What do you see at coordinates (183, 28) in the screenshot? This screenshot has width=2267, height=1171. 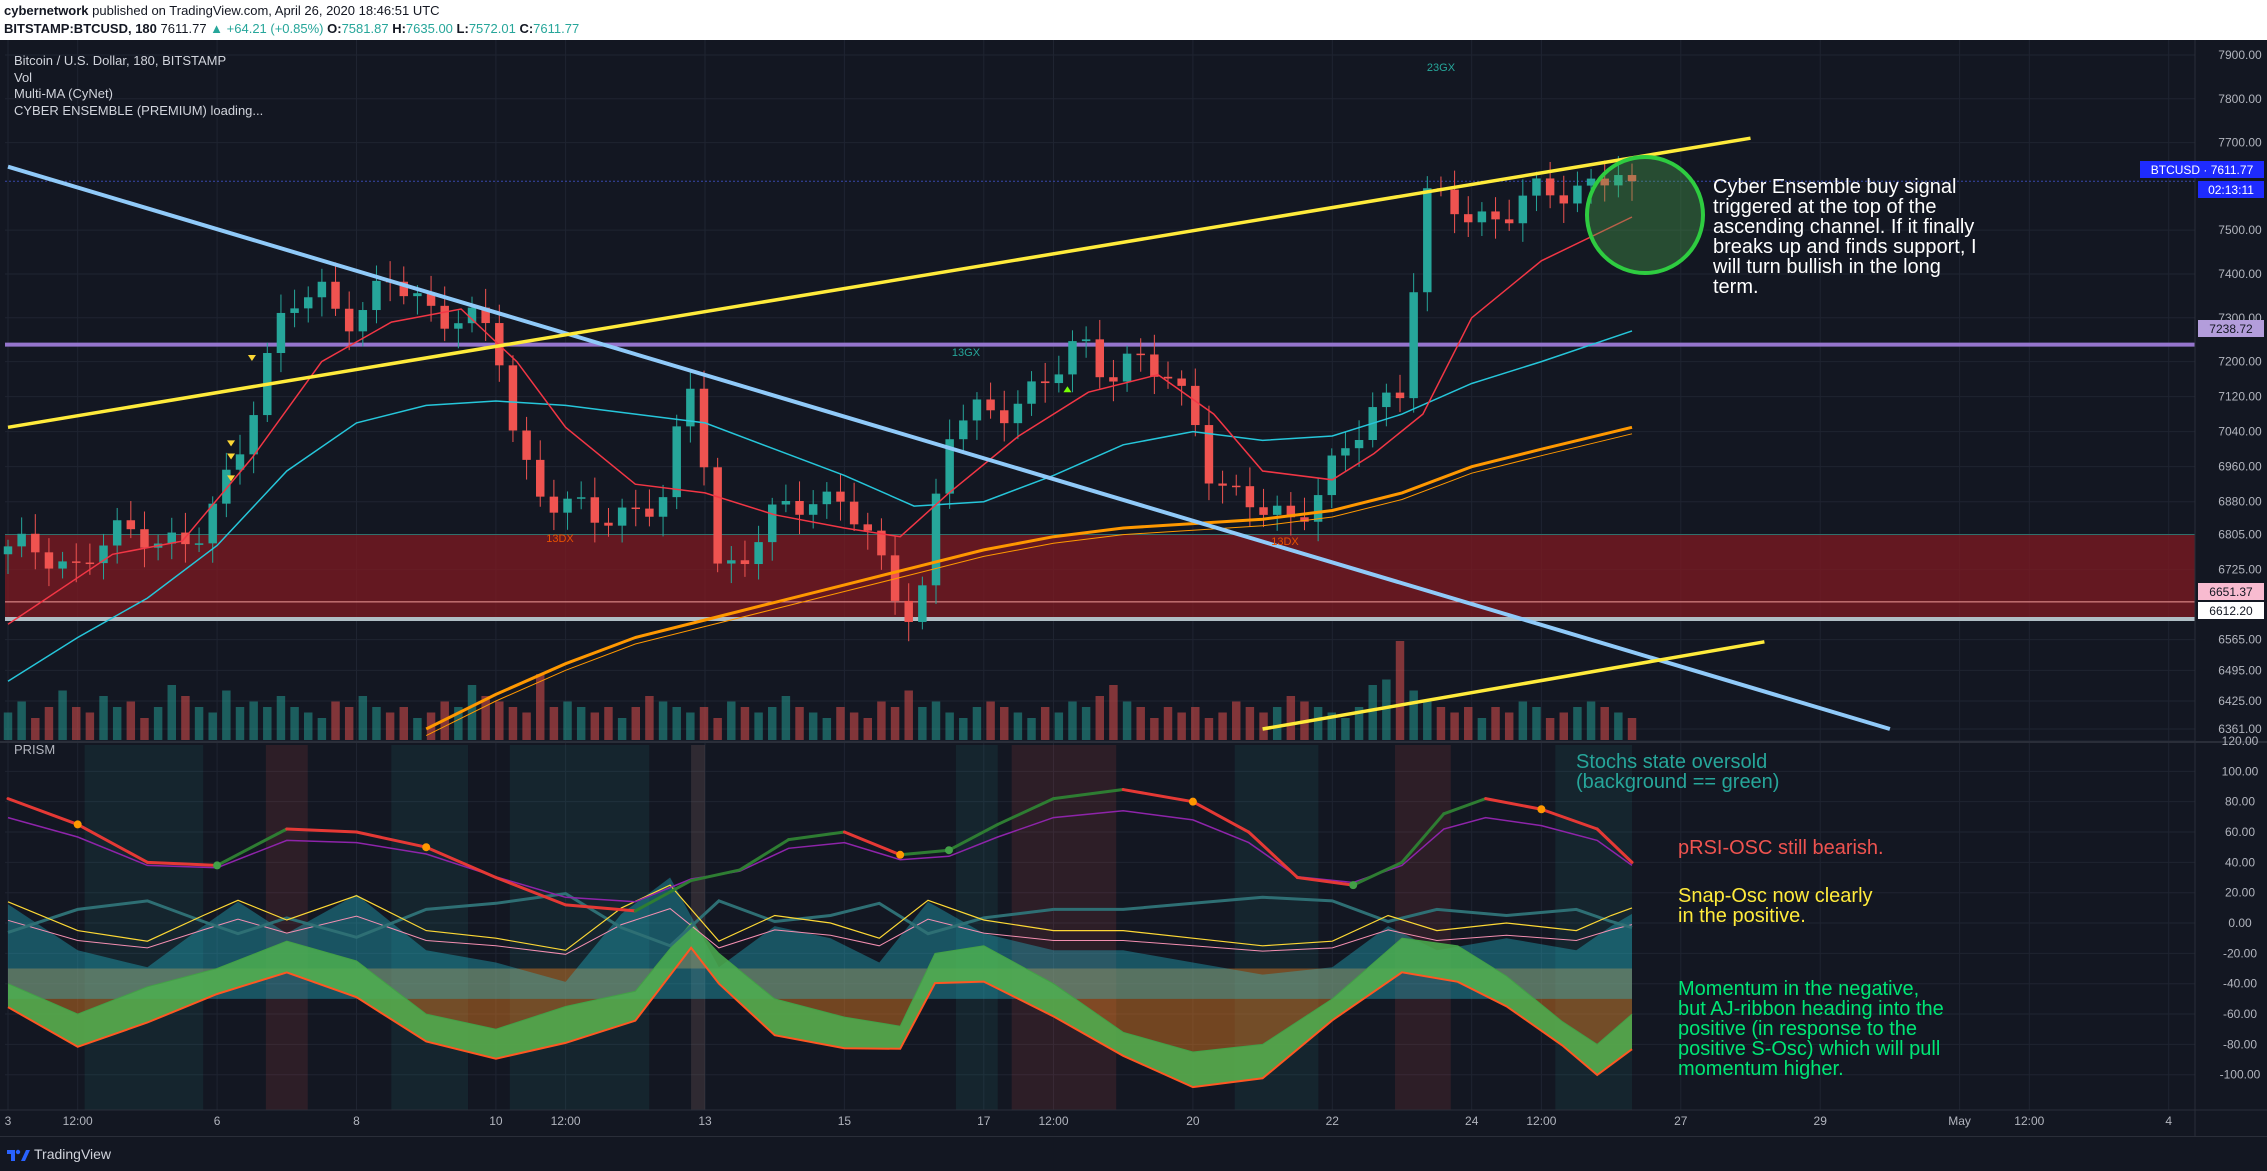 I see `last-price: 7611.77` at bounding box center [183, 28].